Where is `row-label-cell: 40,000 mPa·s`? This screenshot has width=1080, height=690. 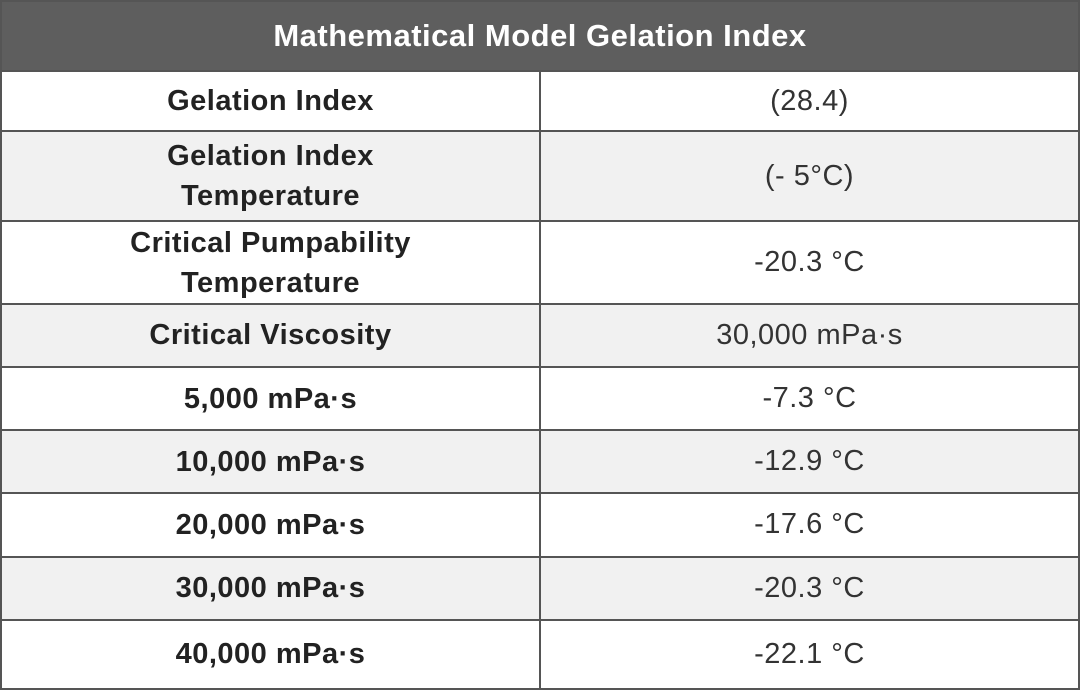
row-label-cell: 40,000 mPa·s is located at coordinates (270, 654).